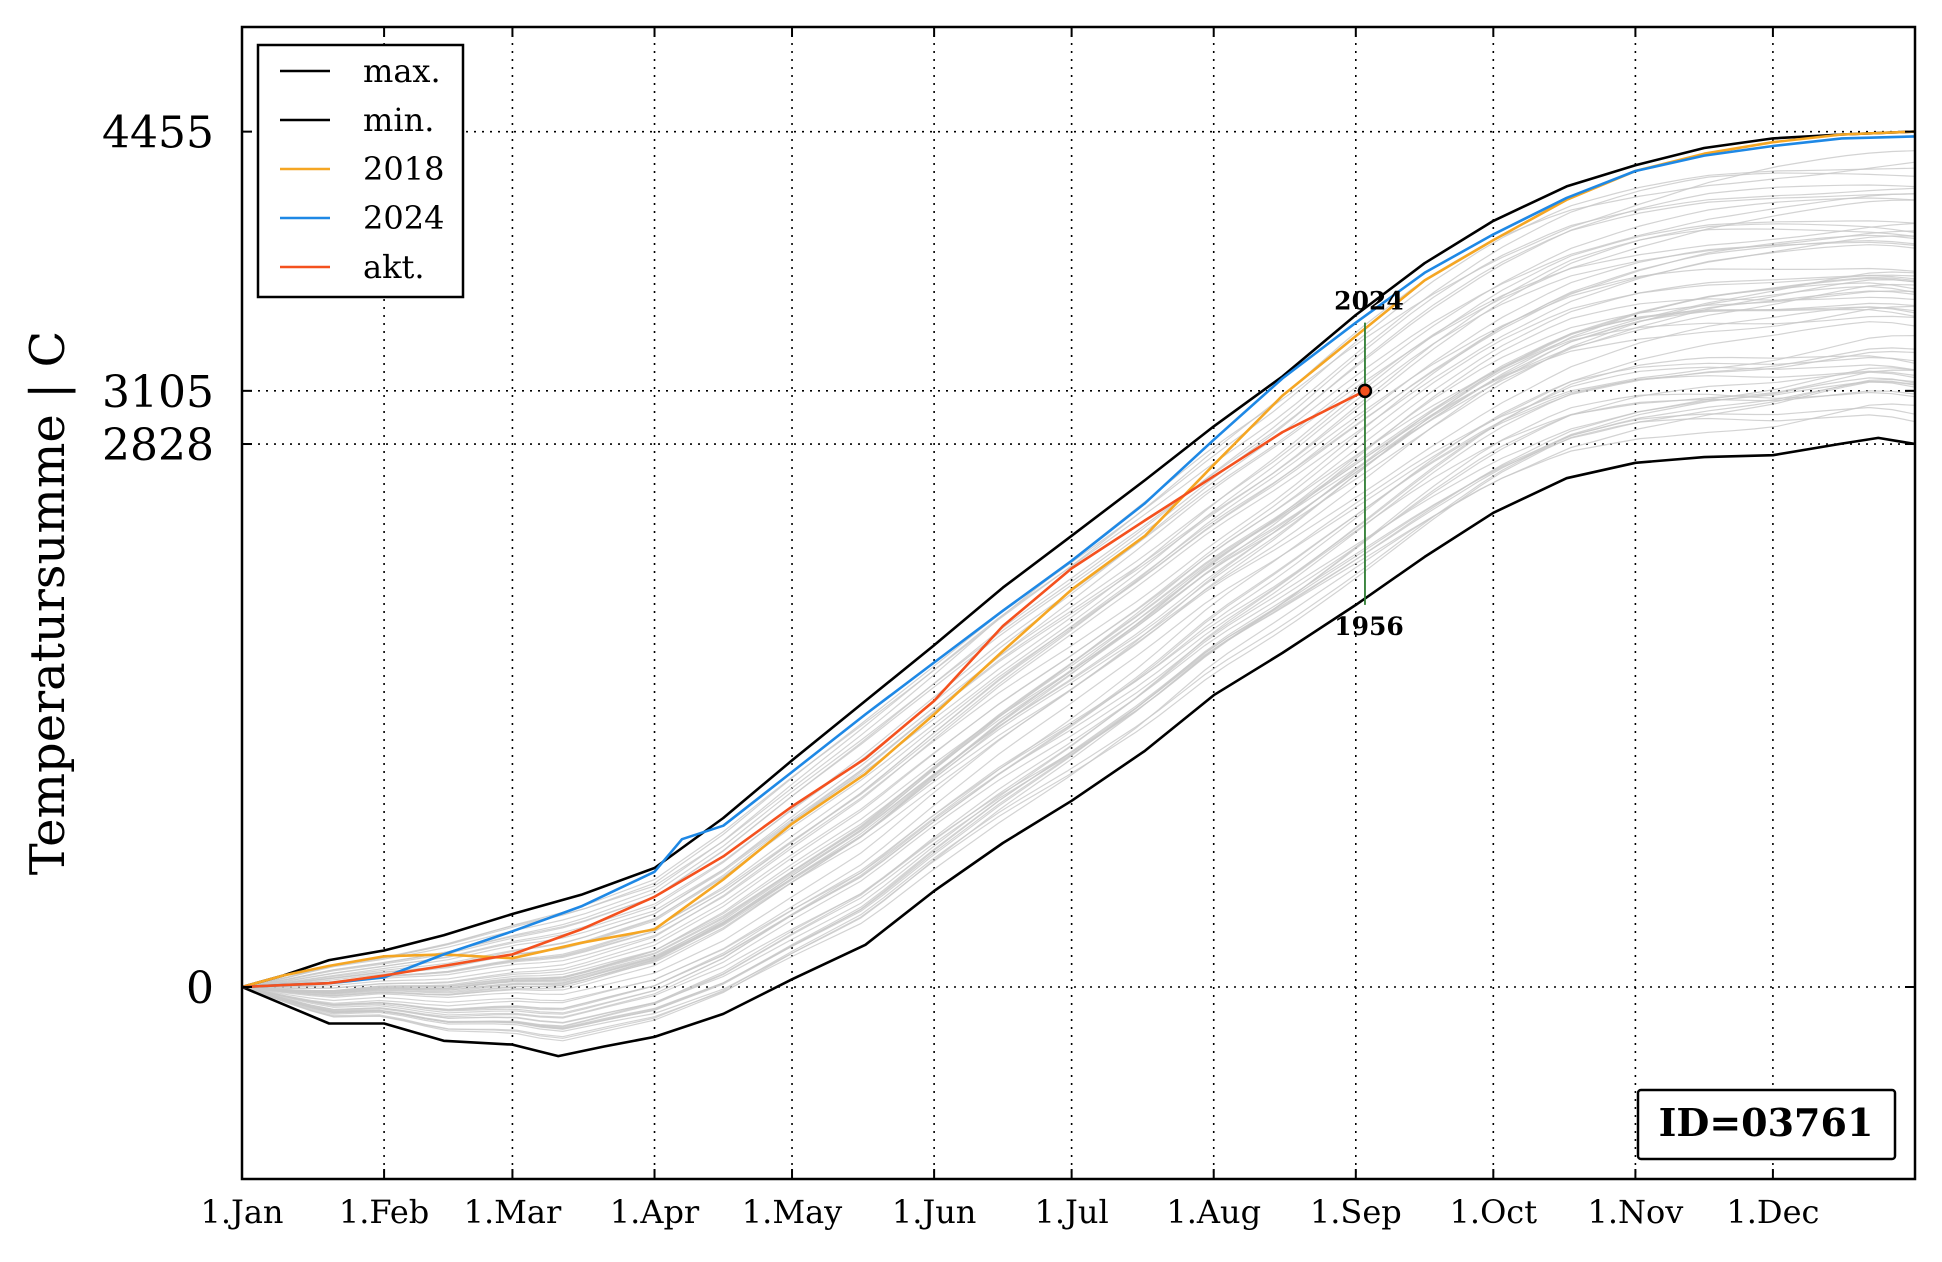 Image resolution: width=1942 pixels, height=1262 pixels. What do you see at coordinates (402, 71) in the screenshot?
I see `legend-label: max.` at bounding box center [402, 71].